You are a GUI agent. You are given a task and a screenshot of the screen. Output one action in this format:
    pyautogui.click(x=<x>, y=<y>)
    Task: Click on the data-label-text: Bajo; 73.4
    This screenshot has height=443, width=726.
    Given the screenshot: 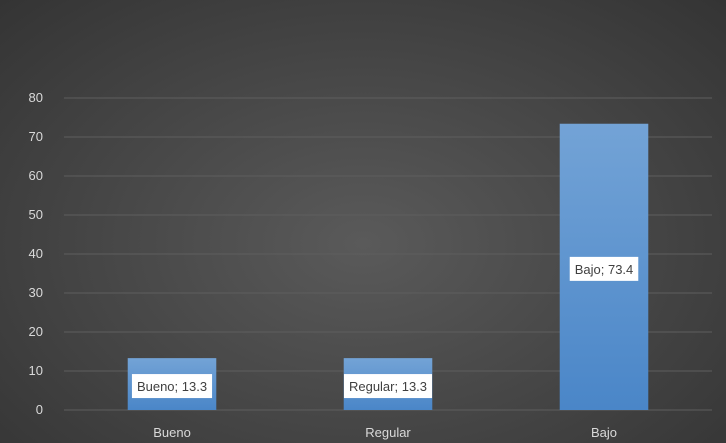 What is the action you would take?
    pyautogui.click(x=604, y=269)
    